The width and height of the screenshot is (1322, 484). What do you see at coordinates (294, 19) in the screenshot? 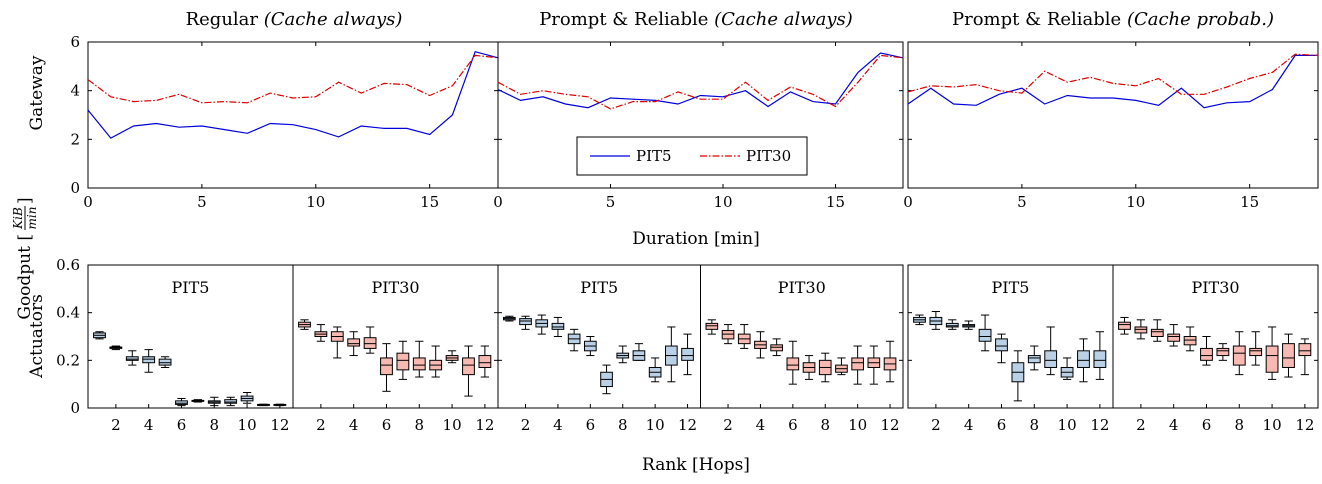
I see `title-regular: Regular (Cache always)` at bounding box center [294, 19].